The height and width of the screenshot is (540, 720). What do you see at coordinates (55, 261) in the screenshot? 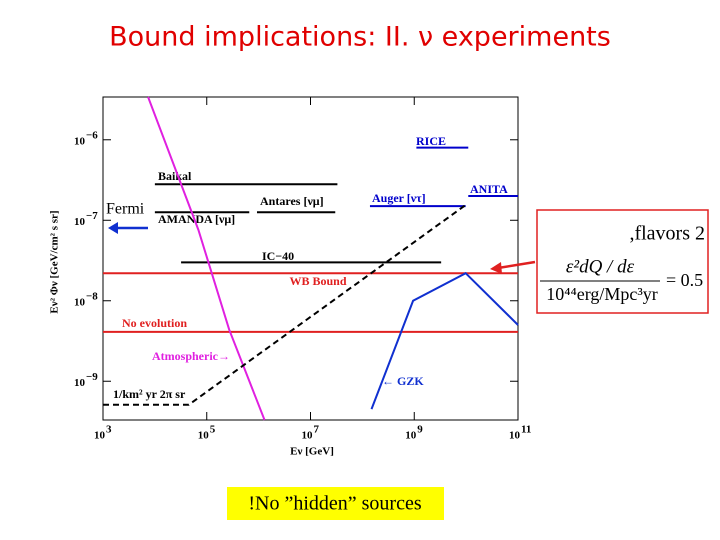
I see `y-axis-label: Eν² Φν [GeV/cm² s sr]` at bounding box center [55, 261].